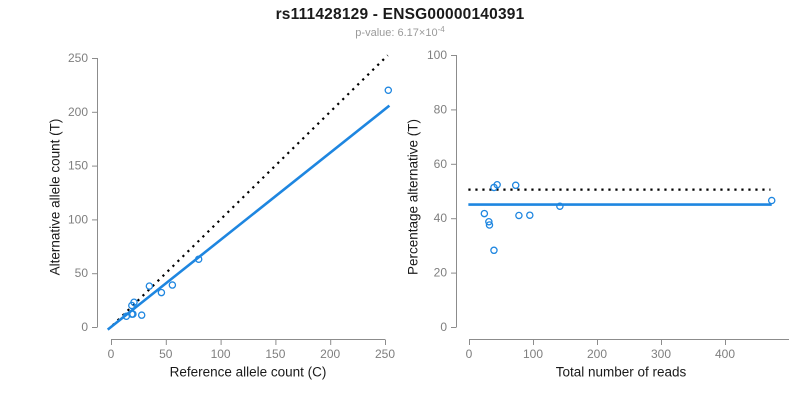 The image size is (800, 400). Describe the element at coordinates (166, 354) in the screenshot. I see `x-tick-label: 50` at that location.